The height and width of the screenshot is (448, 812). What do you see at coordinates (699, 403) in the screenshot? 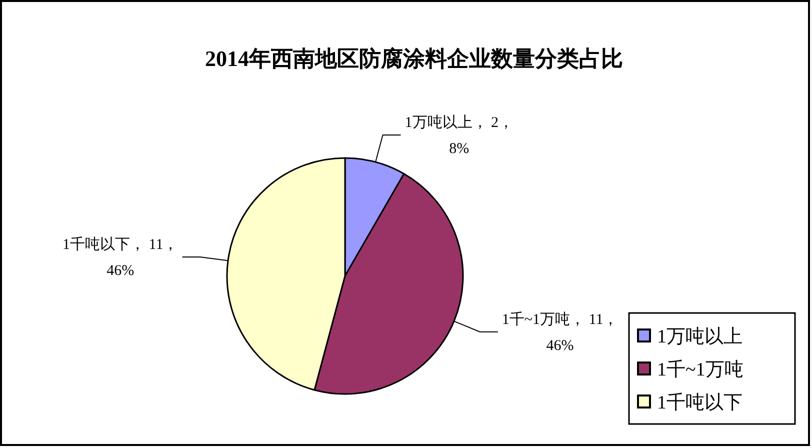
I see `legend-label: 1千吨以下` at bounding box center [699, 403].